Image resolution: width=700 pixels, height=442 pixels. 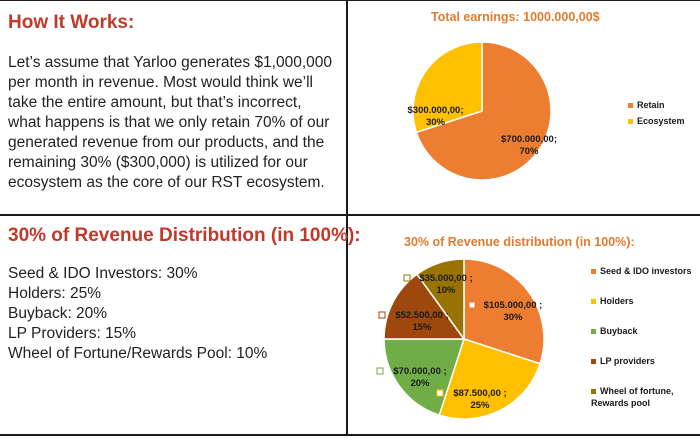 What do you see at coordinates (138, 353) in the screenshot?
I see `distribution-item-wheel: Wheel of Fortune/Rewards Pool: 10%` at bounding box center [138, 353].